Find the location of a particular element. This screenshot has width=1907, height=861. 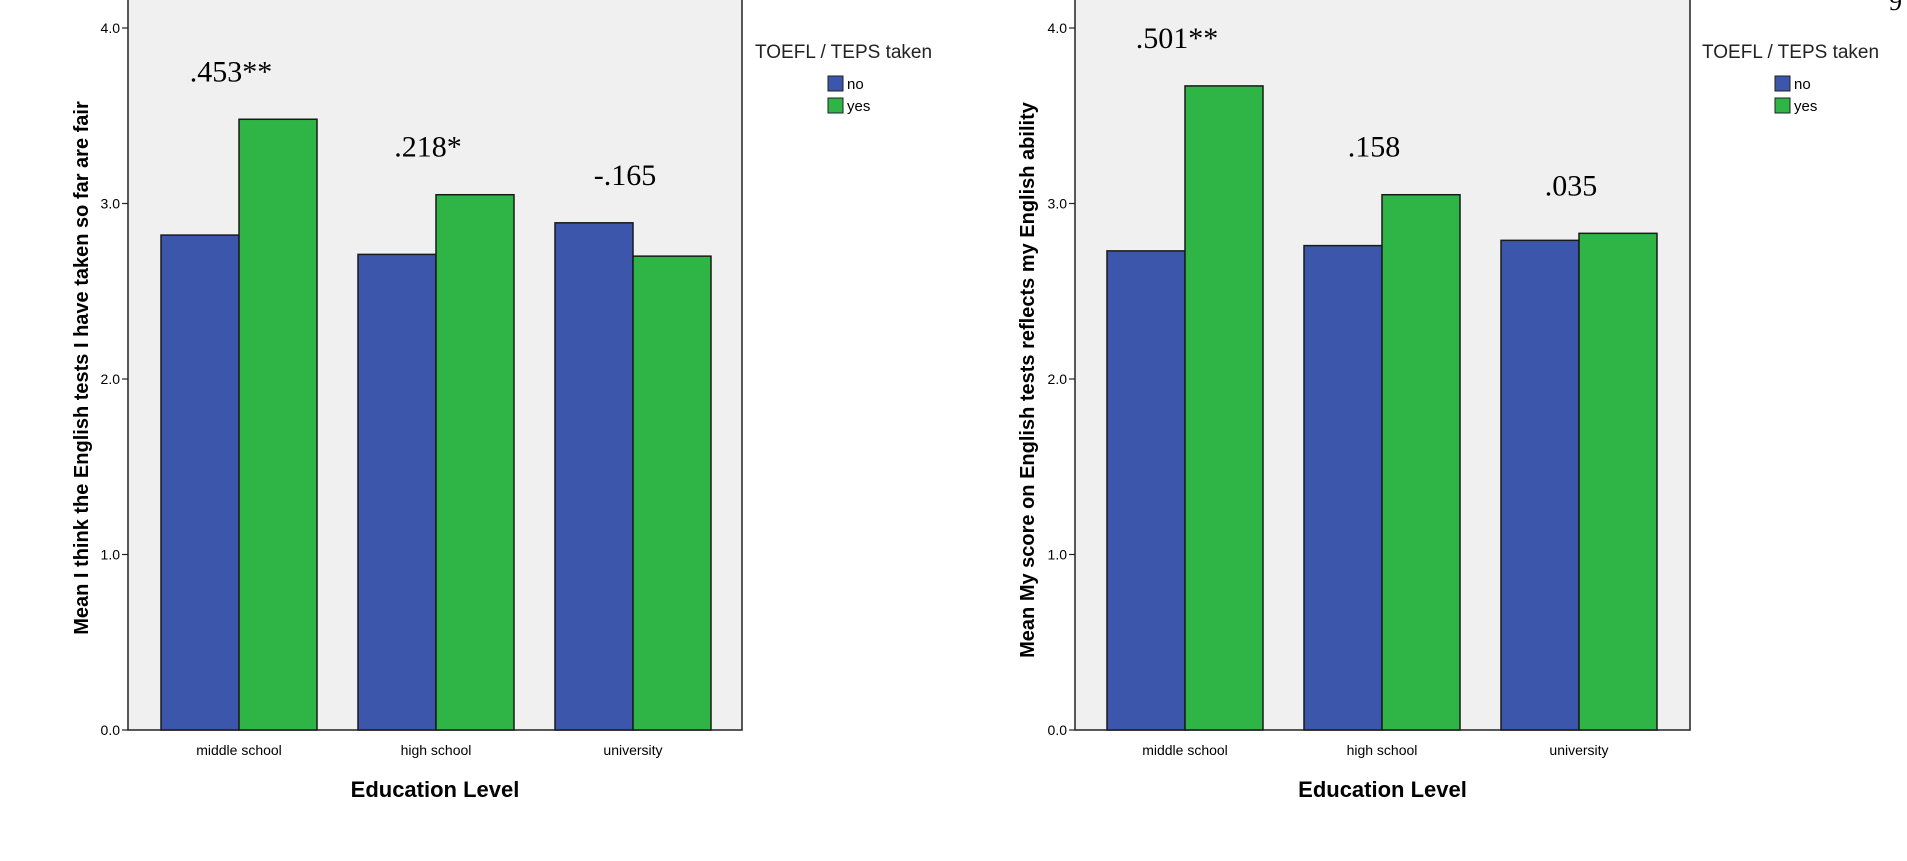

correlation-annotation: .453** is located at coordinates (231, 71).